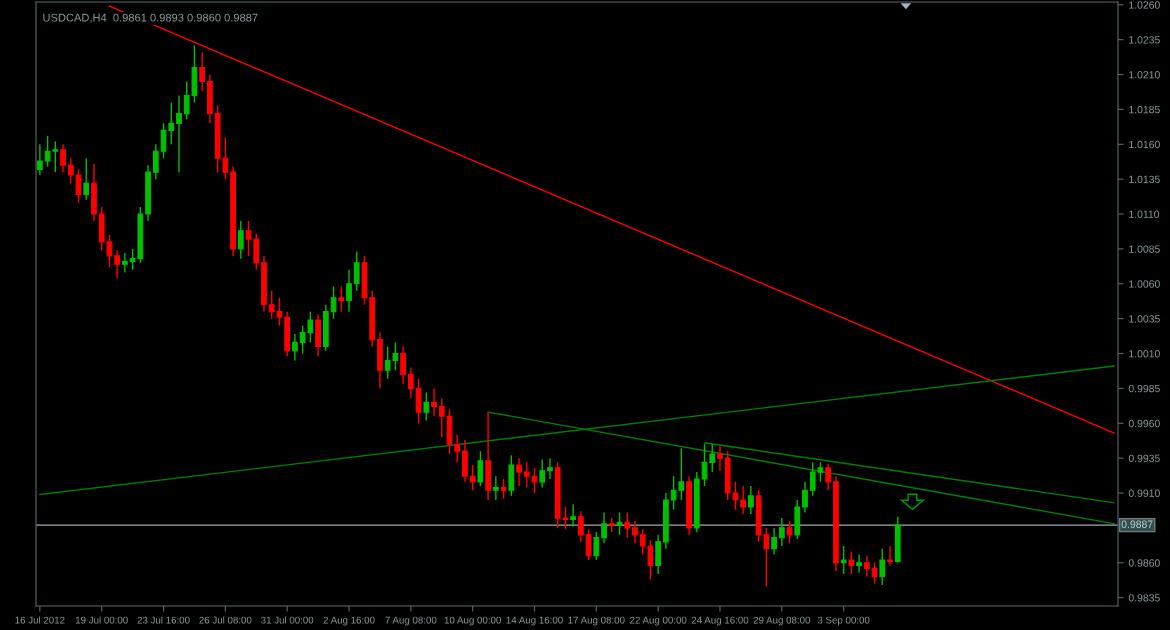 This screenshot has width=1170, height=630. What do you see at coordinates (472, 621) in the screenshot?
I see `x-tick-label: 10 Aug 00:00` at bounding box center [472, 621].